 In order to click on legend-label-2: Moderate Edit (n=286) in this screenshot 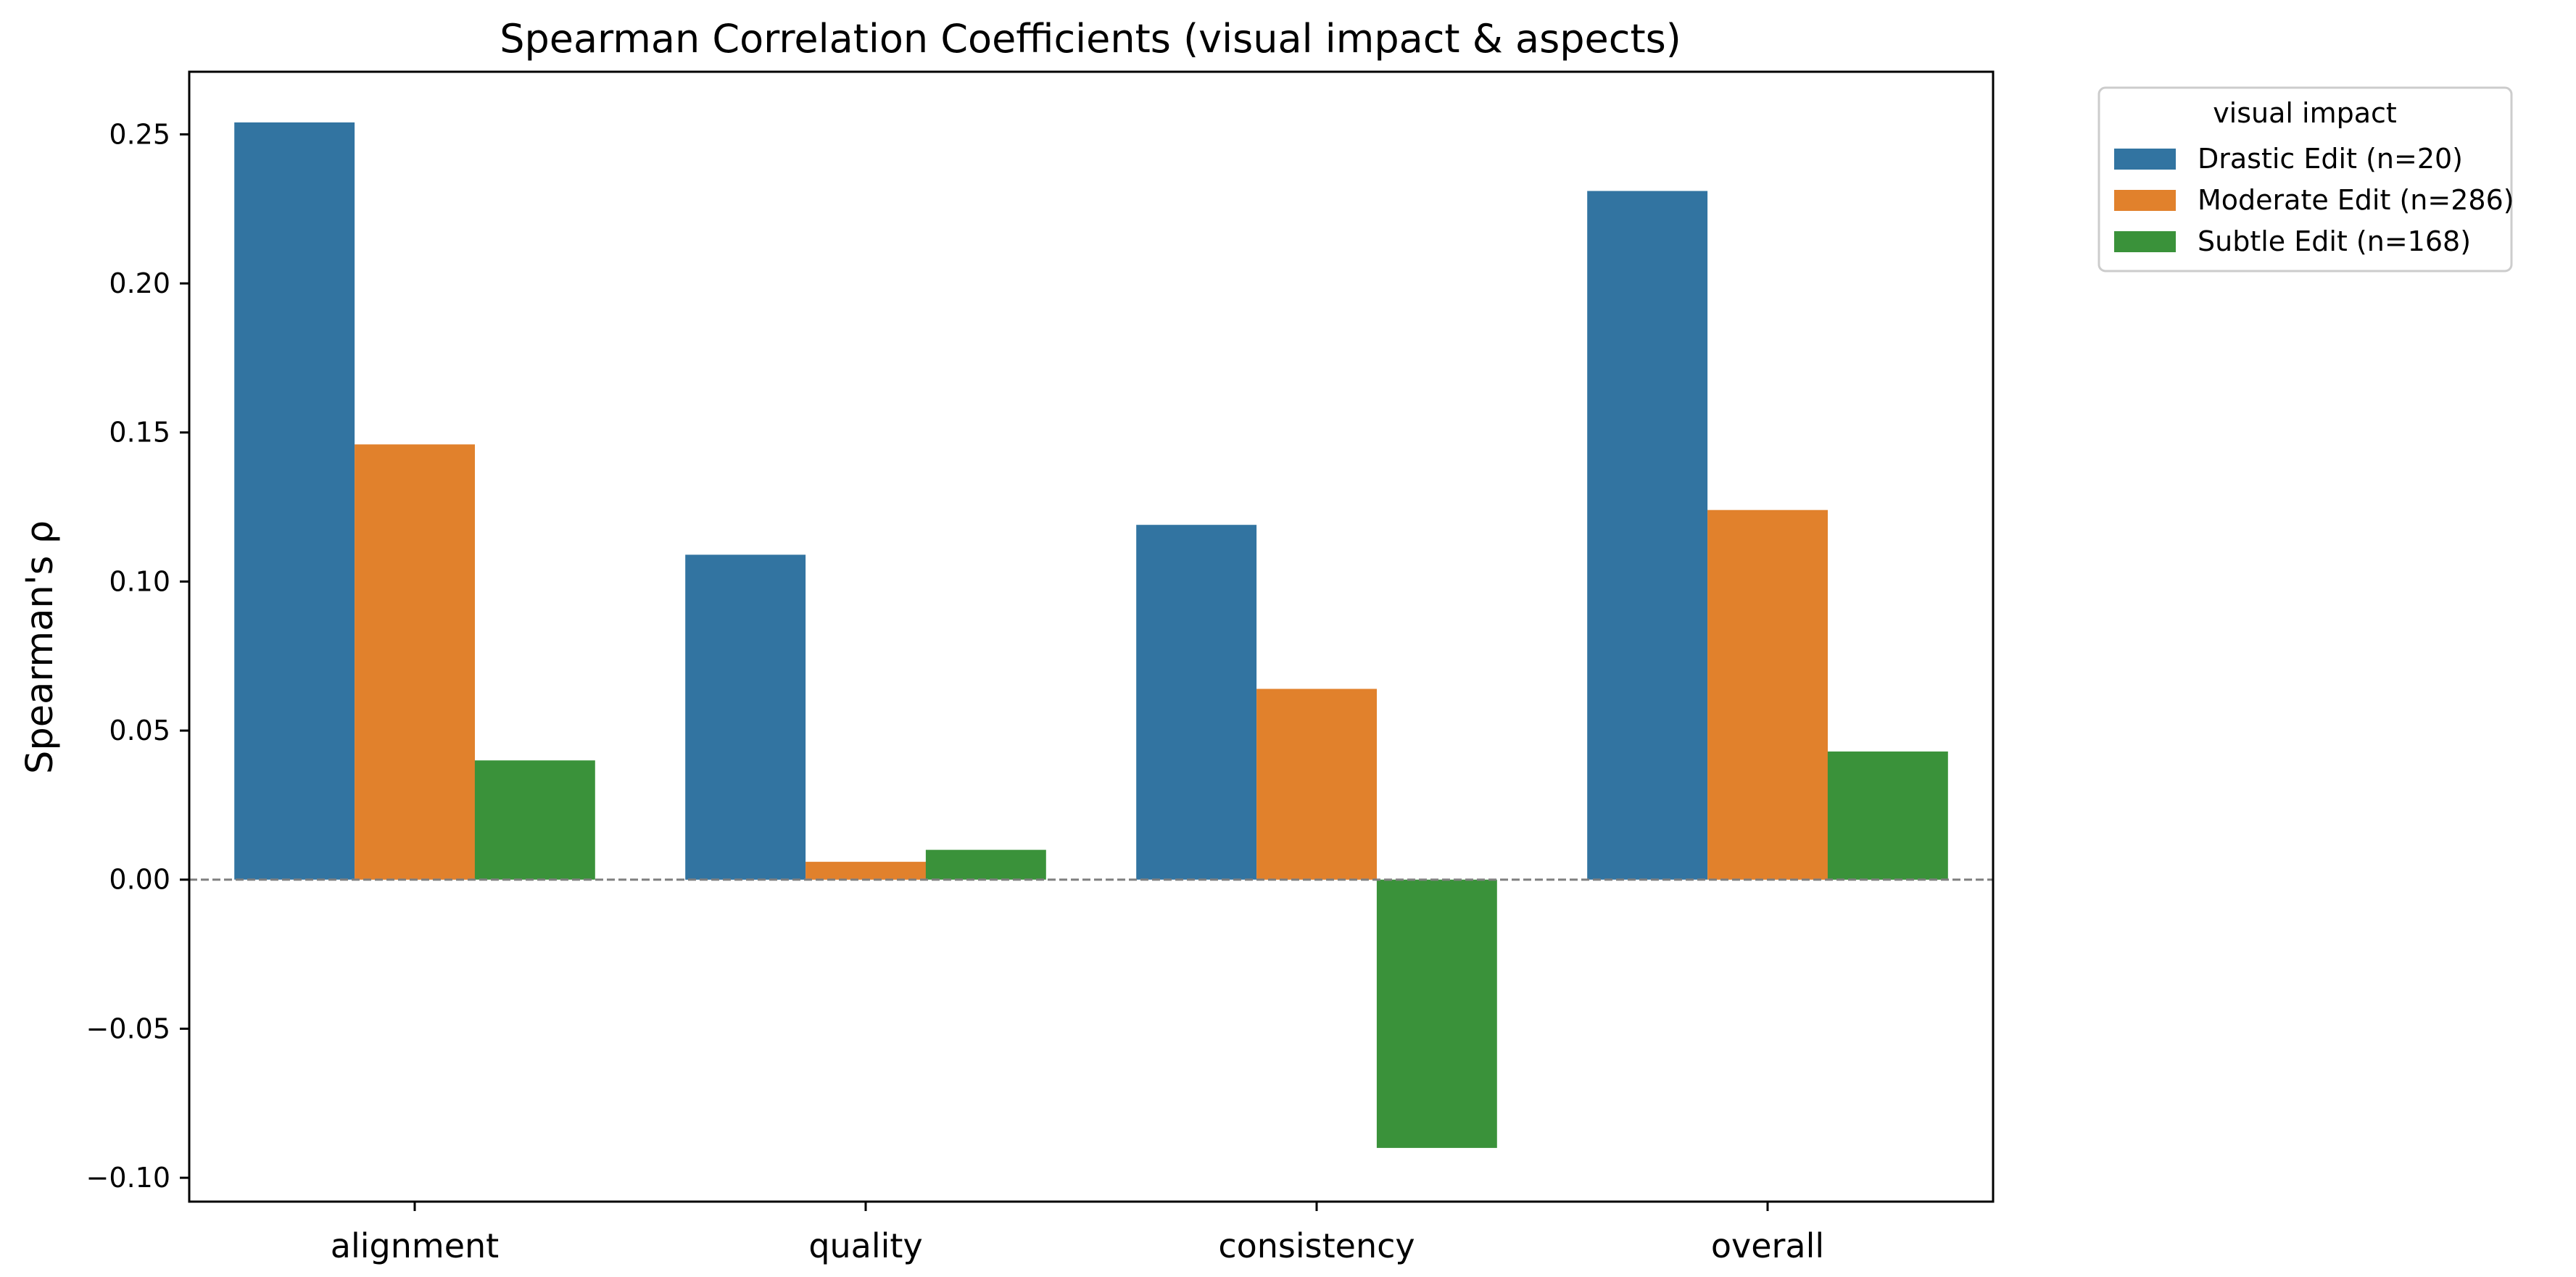, I will do `click(2356, 200)`.